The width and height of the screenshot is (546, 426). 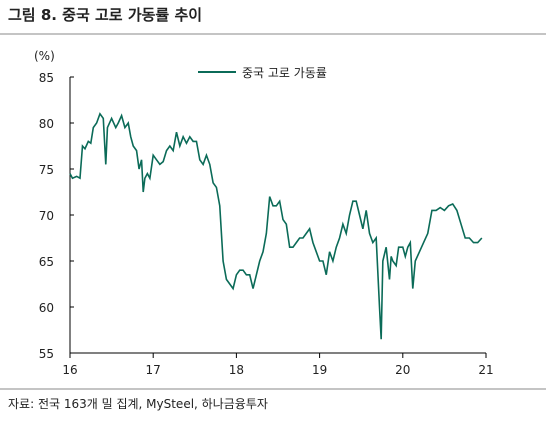 I want to click on y-tick-label: 75, so click(x=46, y=170).